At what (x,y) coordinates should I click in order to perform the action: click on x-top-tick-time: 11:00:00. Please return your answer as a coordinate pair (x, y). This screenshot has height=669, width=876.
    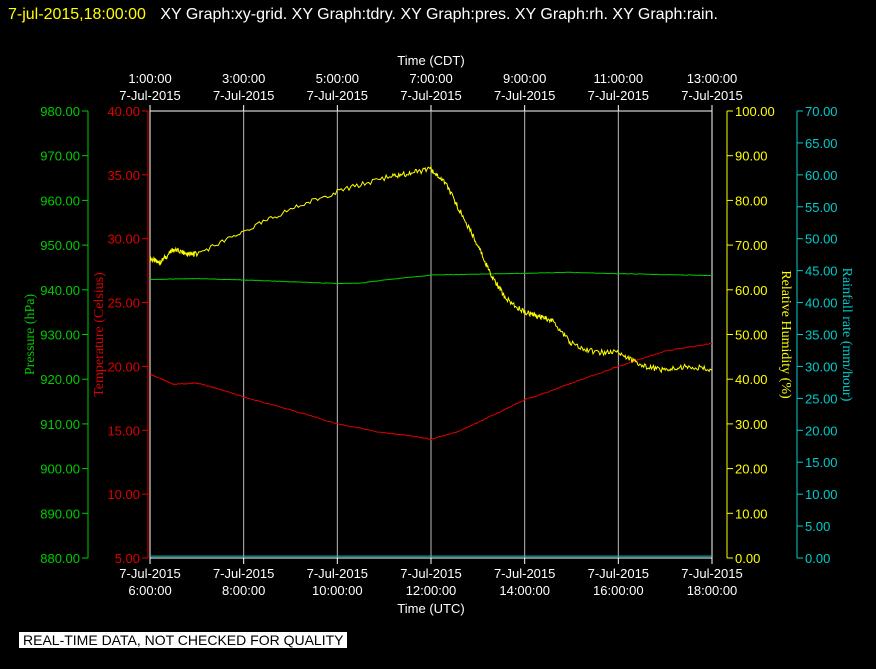
    Looking at the image, I should click on (619, 78).